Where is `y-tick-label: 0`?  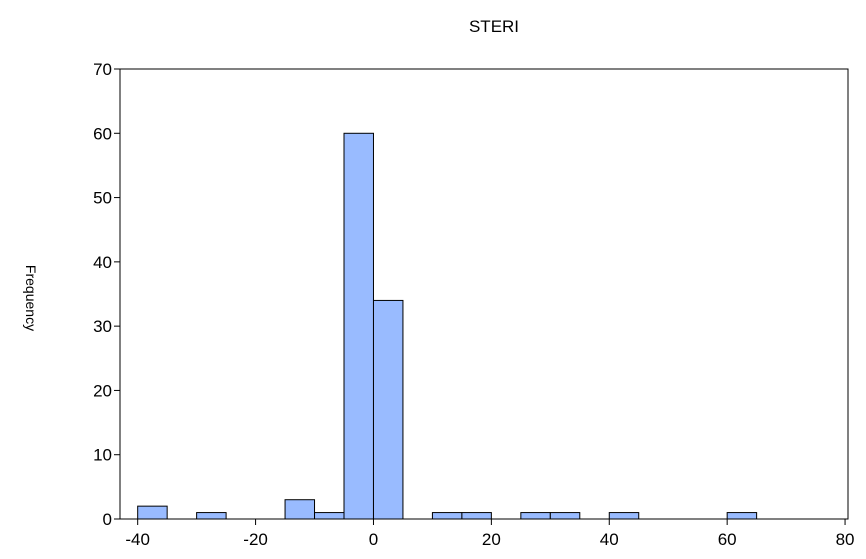
y-tick-label: 0 is located at coordinates (107, 519).